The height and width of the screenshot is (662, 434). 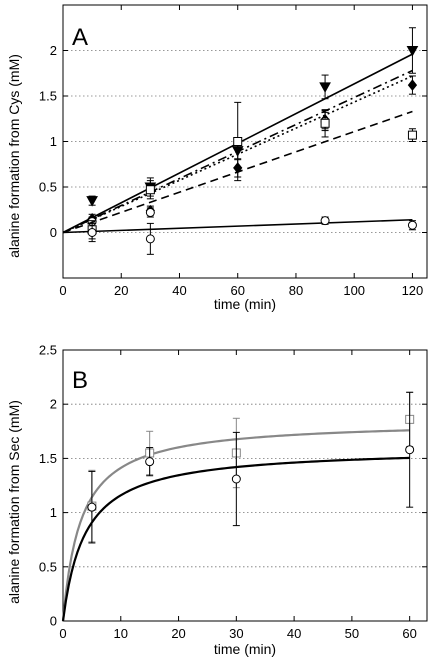 What do you see at coordinates (62, 290) in the screenshot?
I see `panel-a-x-tick-label: 0` at bounding box center [62, 290].